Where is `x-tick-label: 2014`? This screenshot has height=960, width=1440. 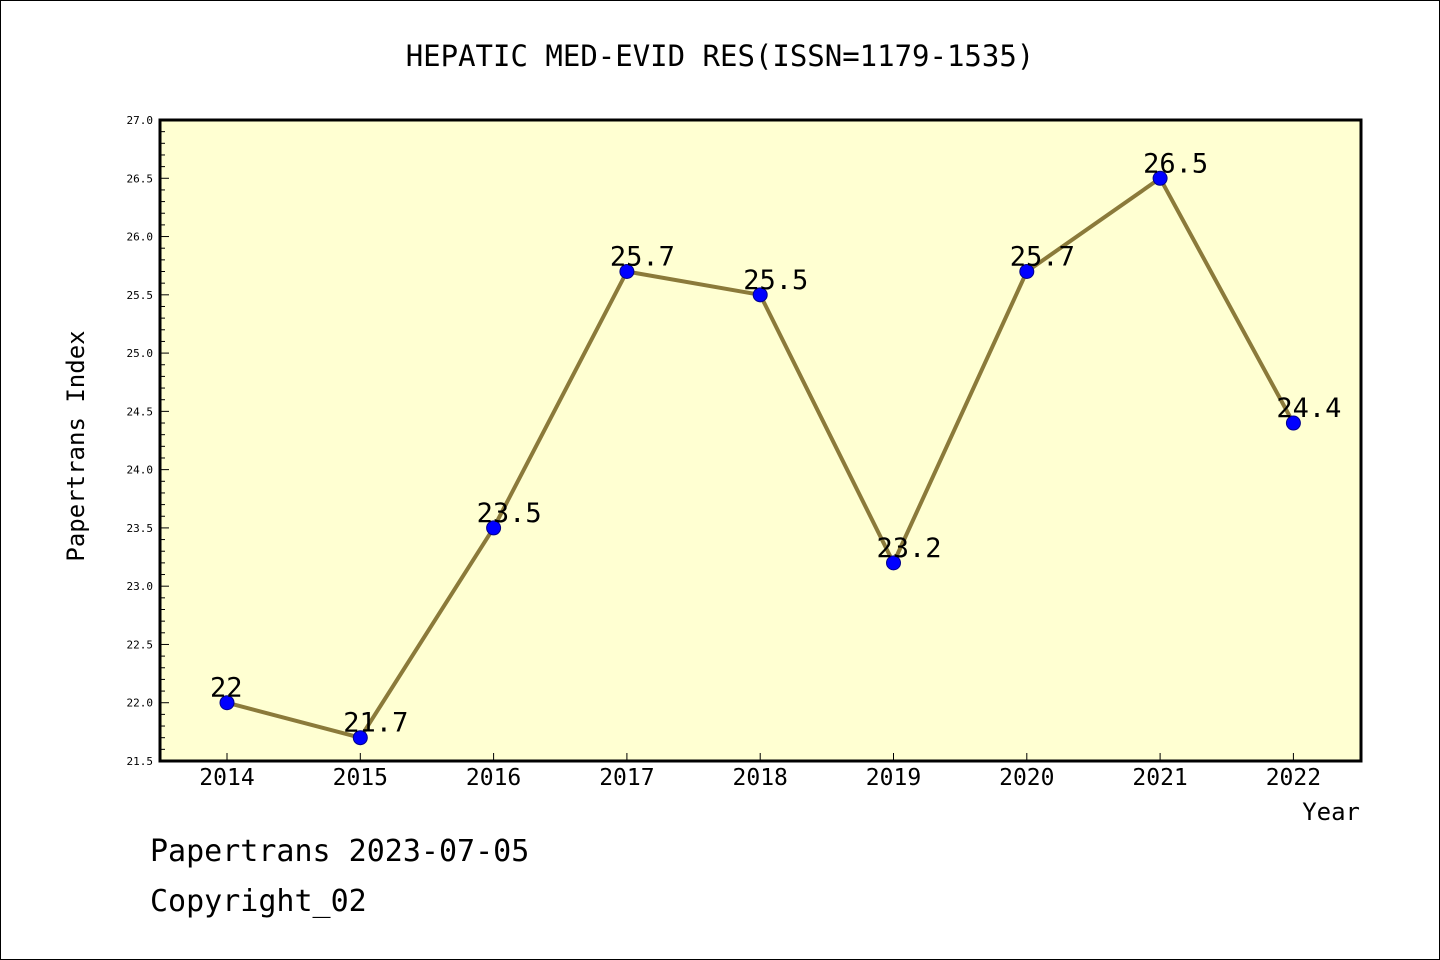 x-tick-label: 2014 is located at coordinates (226, 778).